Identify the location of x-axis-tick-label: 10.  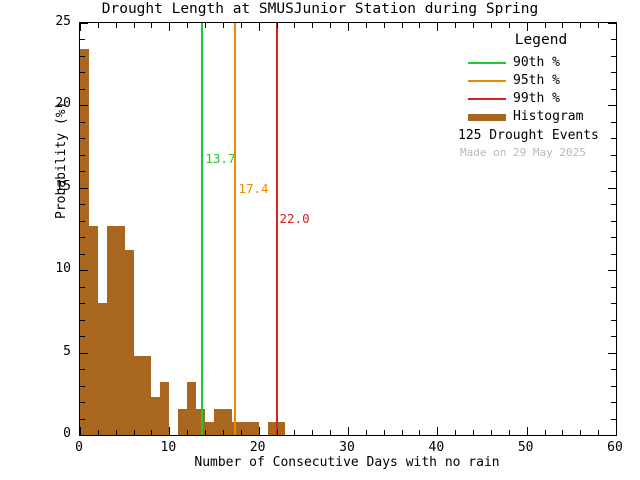
(168, 447).